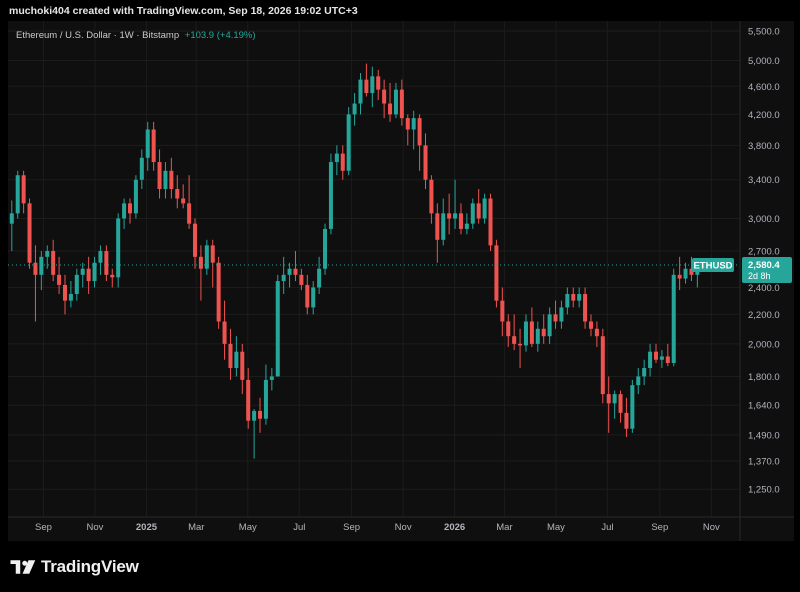 The width and height of the screenshot is (800, 592). What do you see at coordinates (299, 527) in the screenshot?
I see `time-tick-label: Jul` at bounding box center [299, 527].